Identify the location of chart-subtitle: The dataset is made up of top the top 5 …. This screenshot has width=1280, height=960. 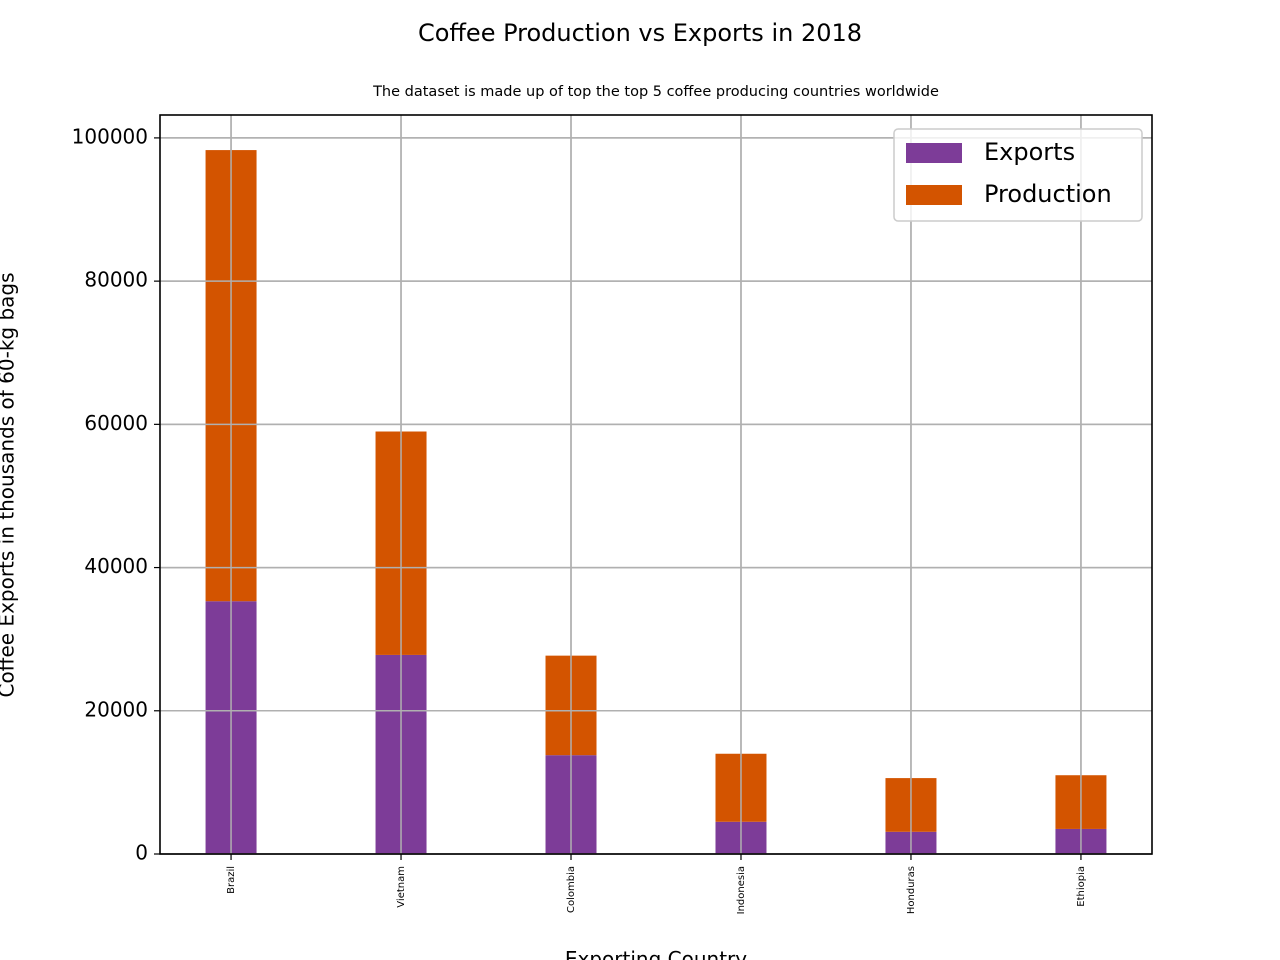
(655, 92).